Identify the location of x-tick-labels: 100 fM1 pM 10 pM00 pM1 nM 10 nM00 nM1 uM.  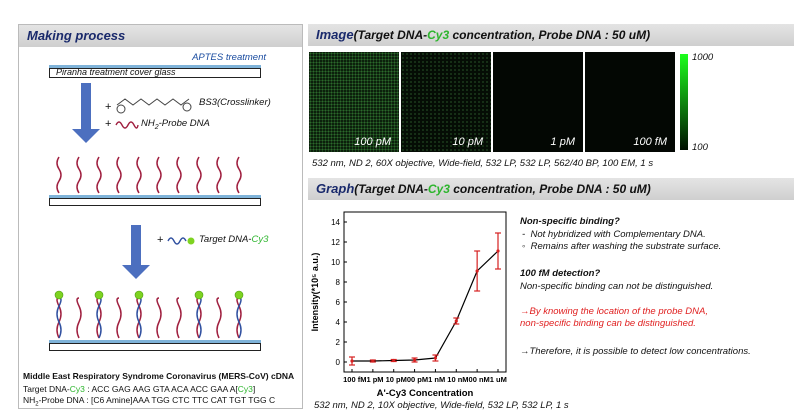
(425, 379).